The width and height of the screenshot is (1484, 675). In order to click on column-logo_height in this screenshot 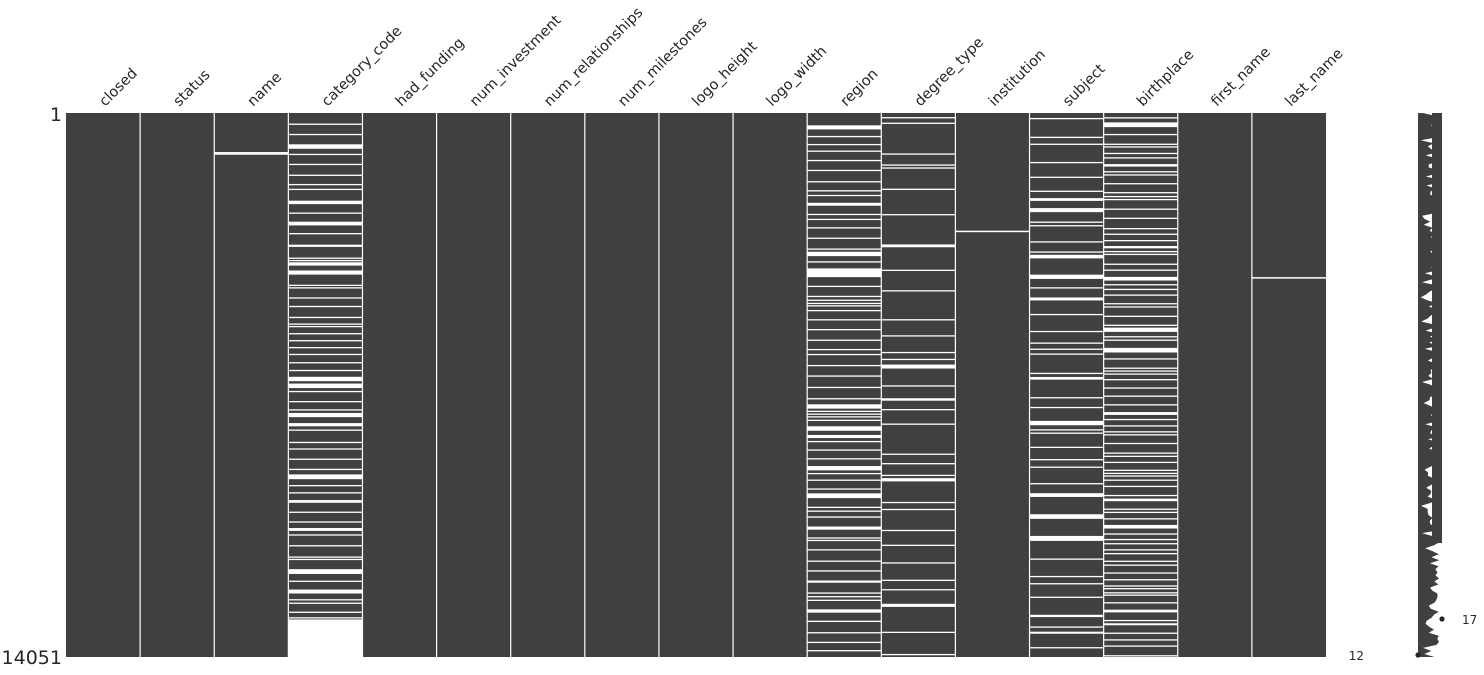, I will do `click(696, 385)`.